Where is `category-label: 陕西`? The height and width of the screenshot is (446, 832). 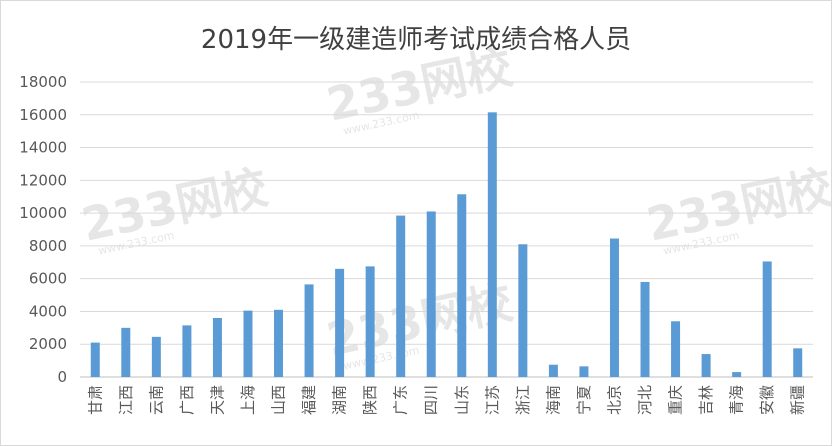
category-label: 陕西 is located at coordinates (370, 400).